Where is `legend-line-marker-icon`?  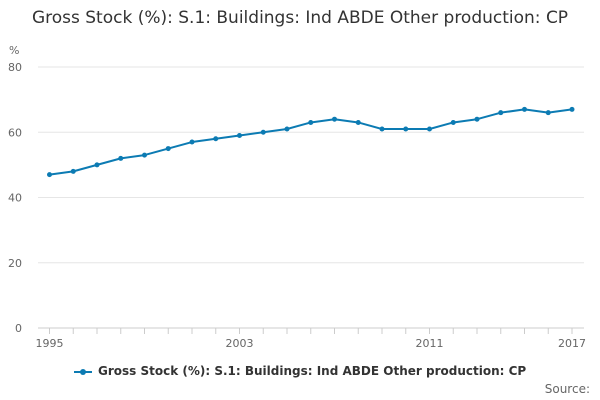
legend-line-marker-icon is located at coordinates (82, 372).